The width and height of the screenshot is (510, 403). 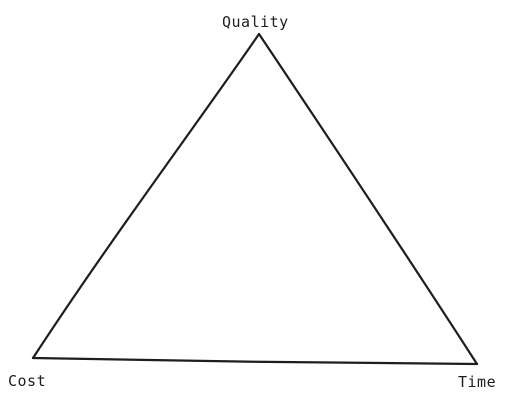 What do you see at coordinates (255, 361) in the screenshot?
I see `edge-cost-time` at bounding box center [255, 361].